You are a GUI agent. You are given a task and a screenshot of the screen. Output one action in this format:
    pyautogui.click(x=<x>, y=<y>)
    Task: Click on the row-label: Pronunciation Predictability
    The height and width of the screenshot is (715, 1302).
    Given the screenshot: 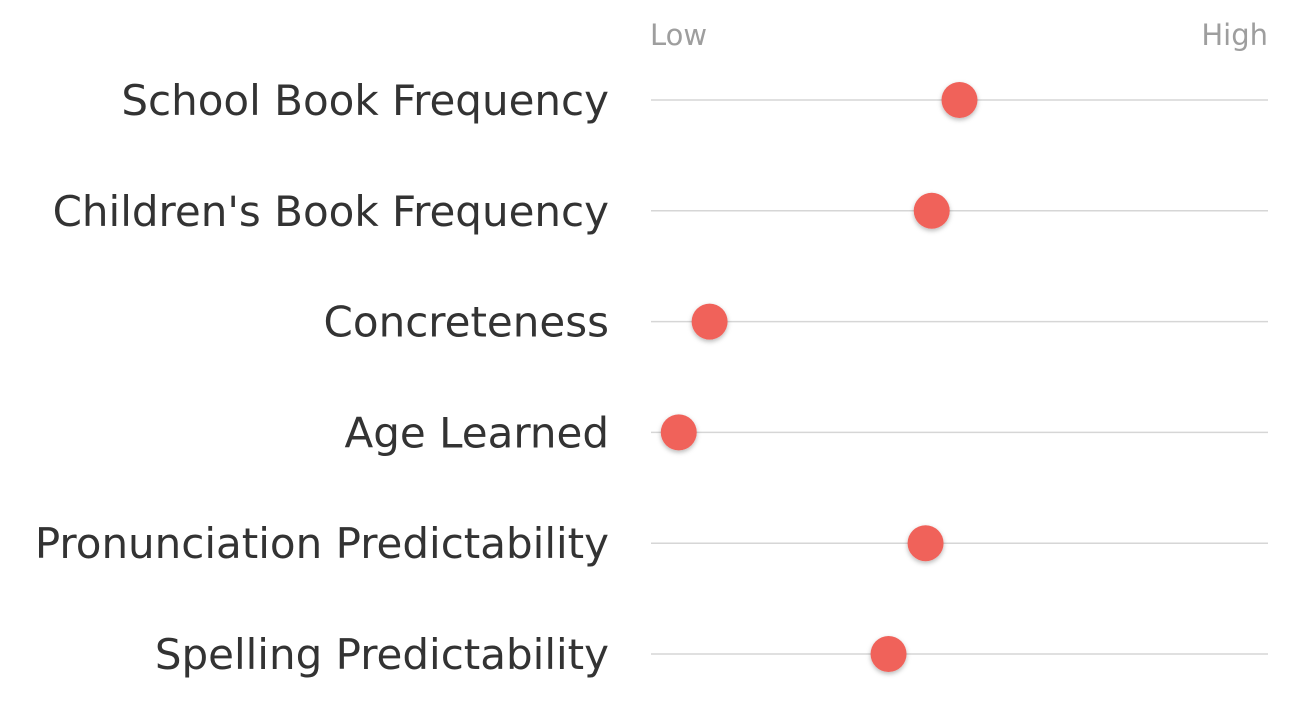 What is the action you would take?
    pyautogui.click(x=322, y=543)
    